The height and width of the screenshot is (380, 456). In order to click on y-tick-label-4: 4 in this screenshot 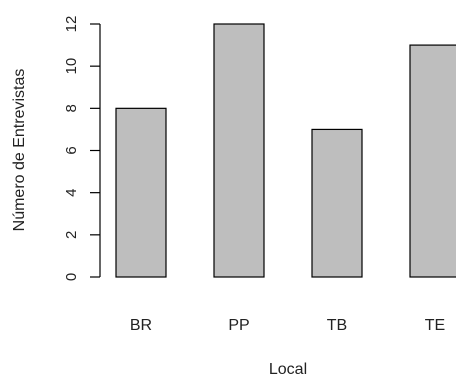, I will do `click(71, 192)`.